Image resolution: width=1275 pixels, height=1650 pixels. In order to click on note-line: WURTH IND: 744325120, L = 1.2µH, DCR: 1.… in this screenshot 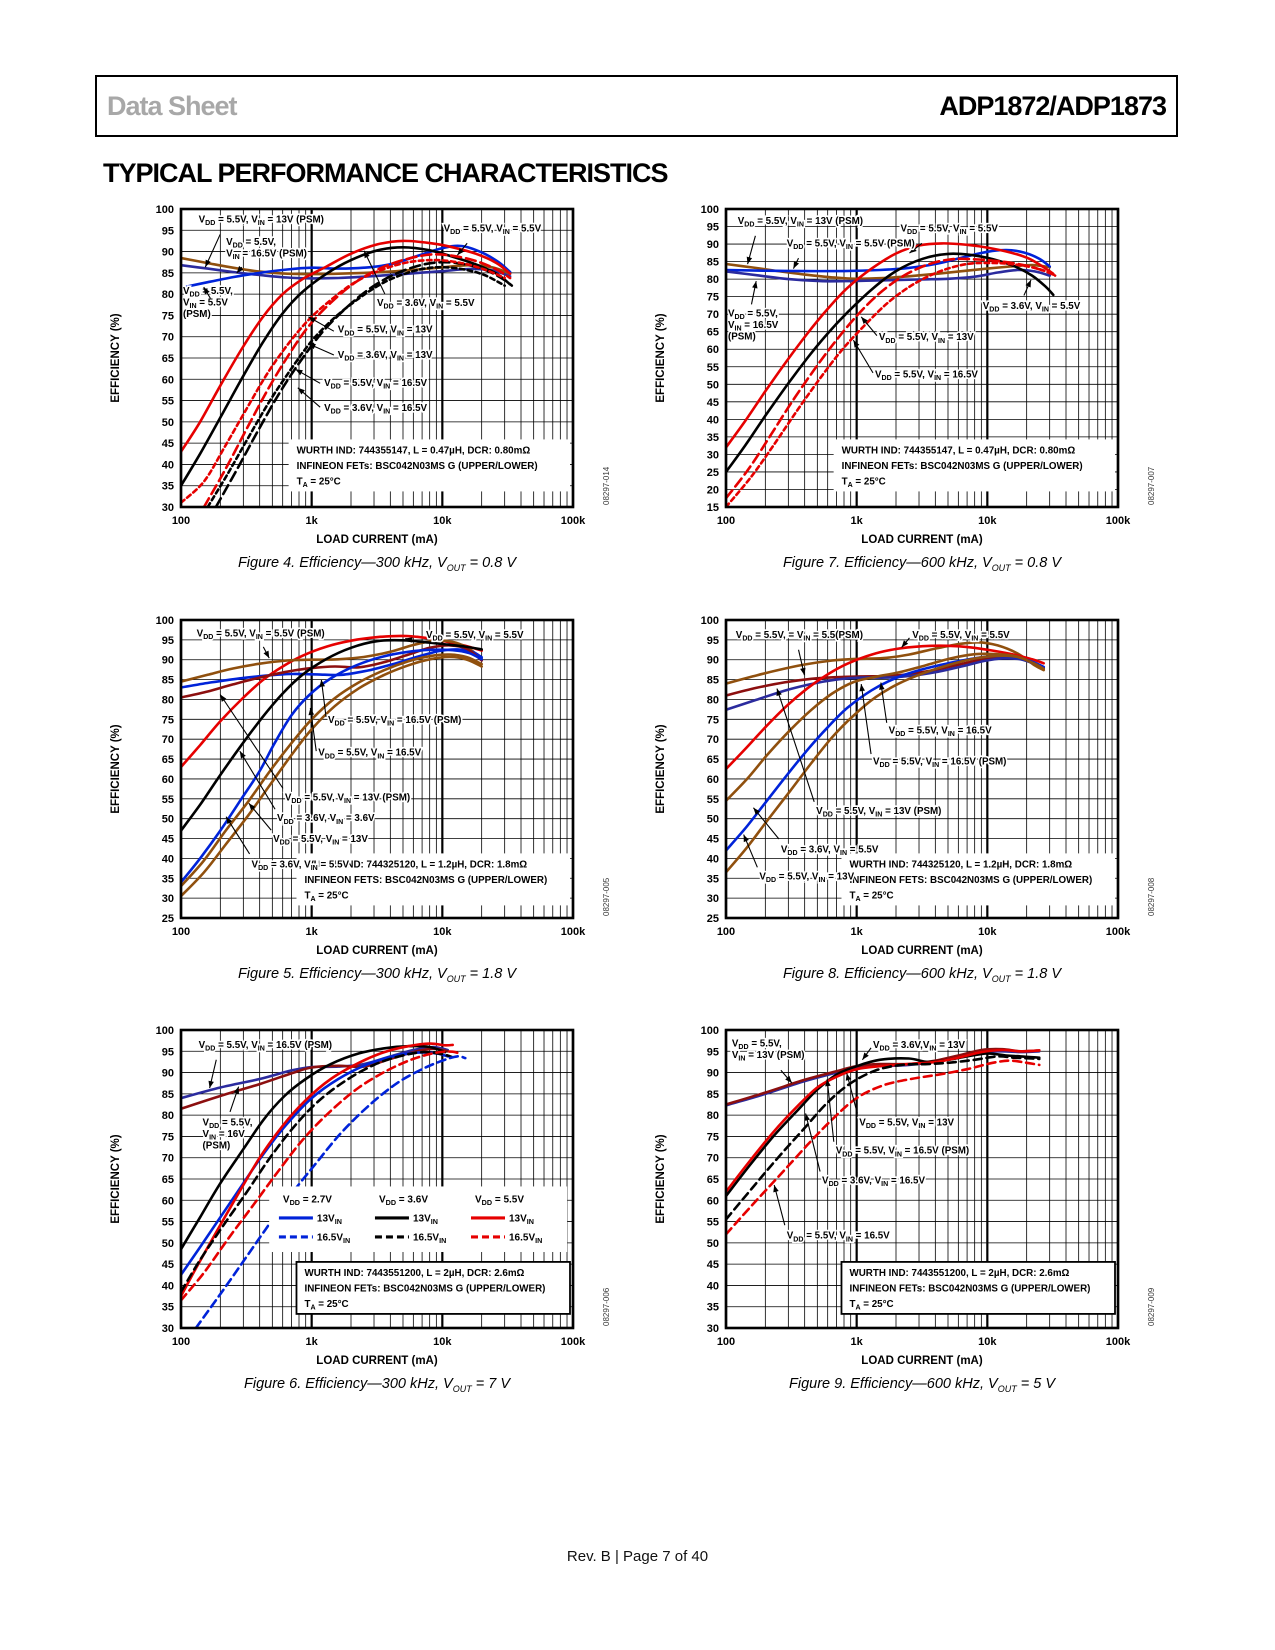, I will do `click(960, 864)`.